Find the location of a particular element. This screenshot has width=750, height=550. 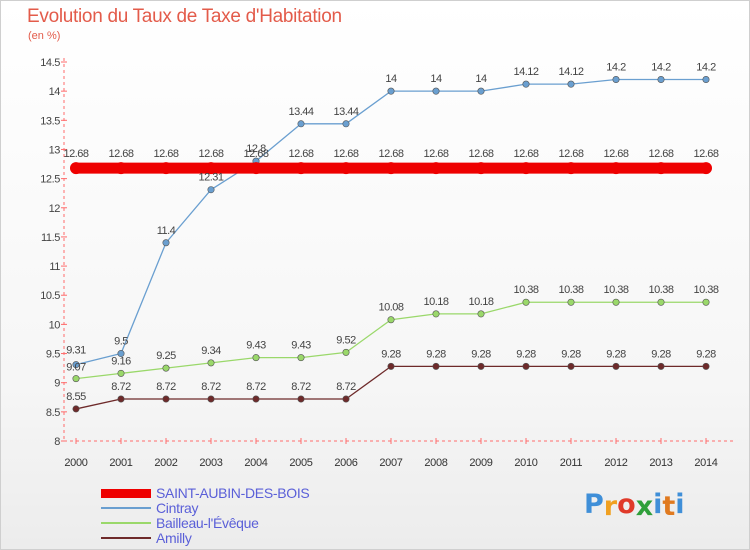

proxiti-logo: Proxiti is located at coordinates (634, 505).